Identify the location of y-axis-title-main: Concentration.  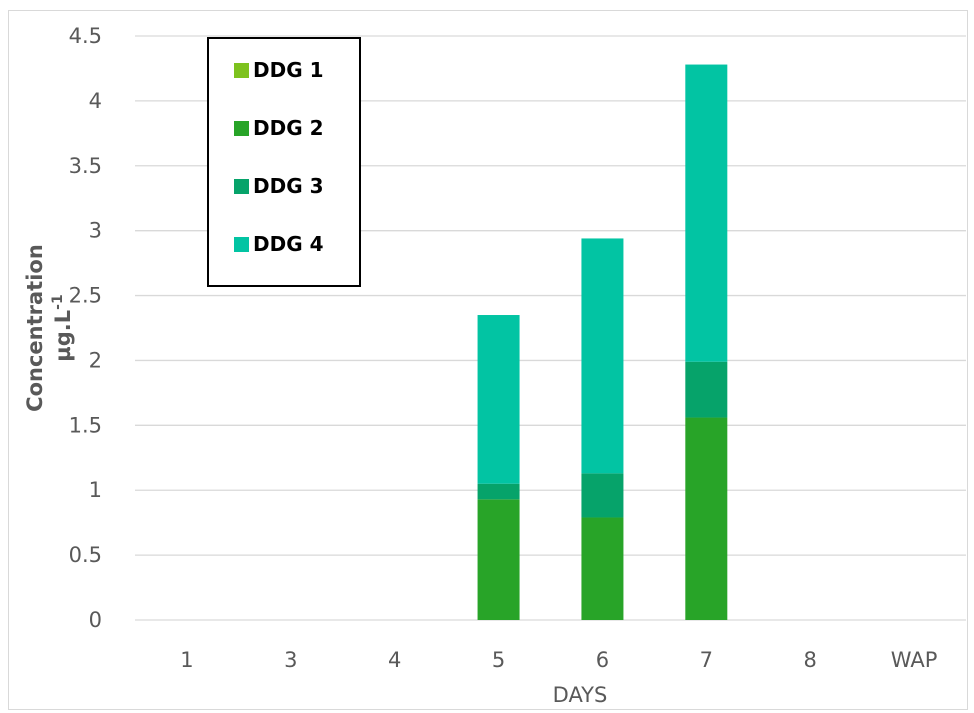
(35, 328).